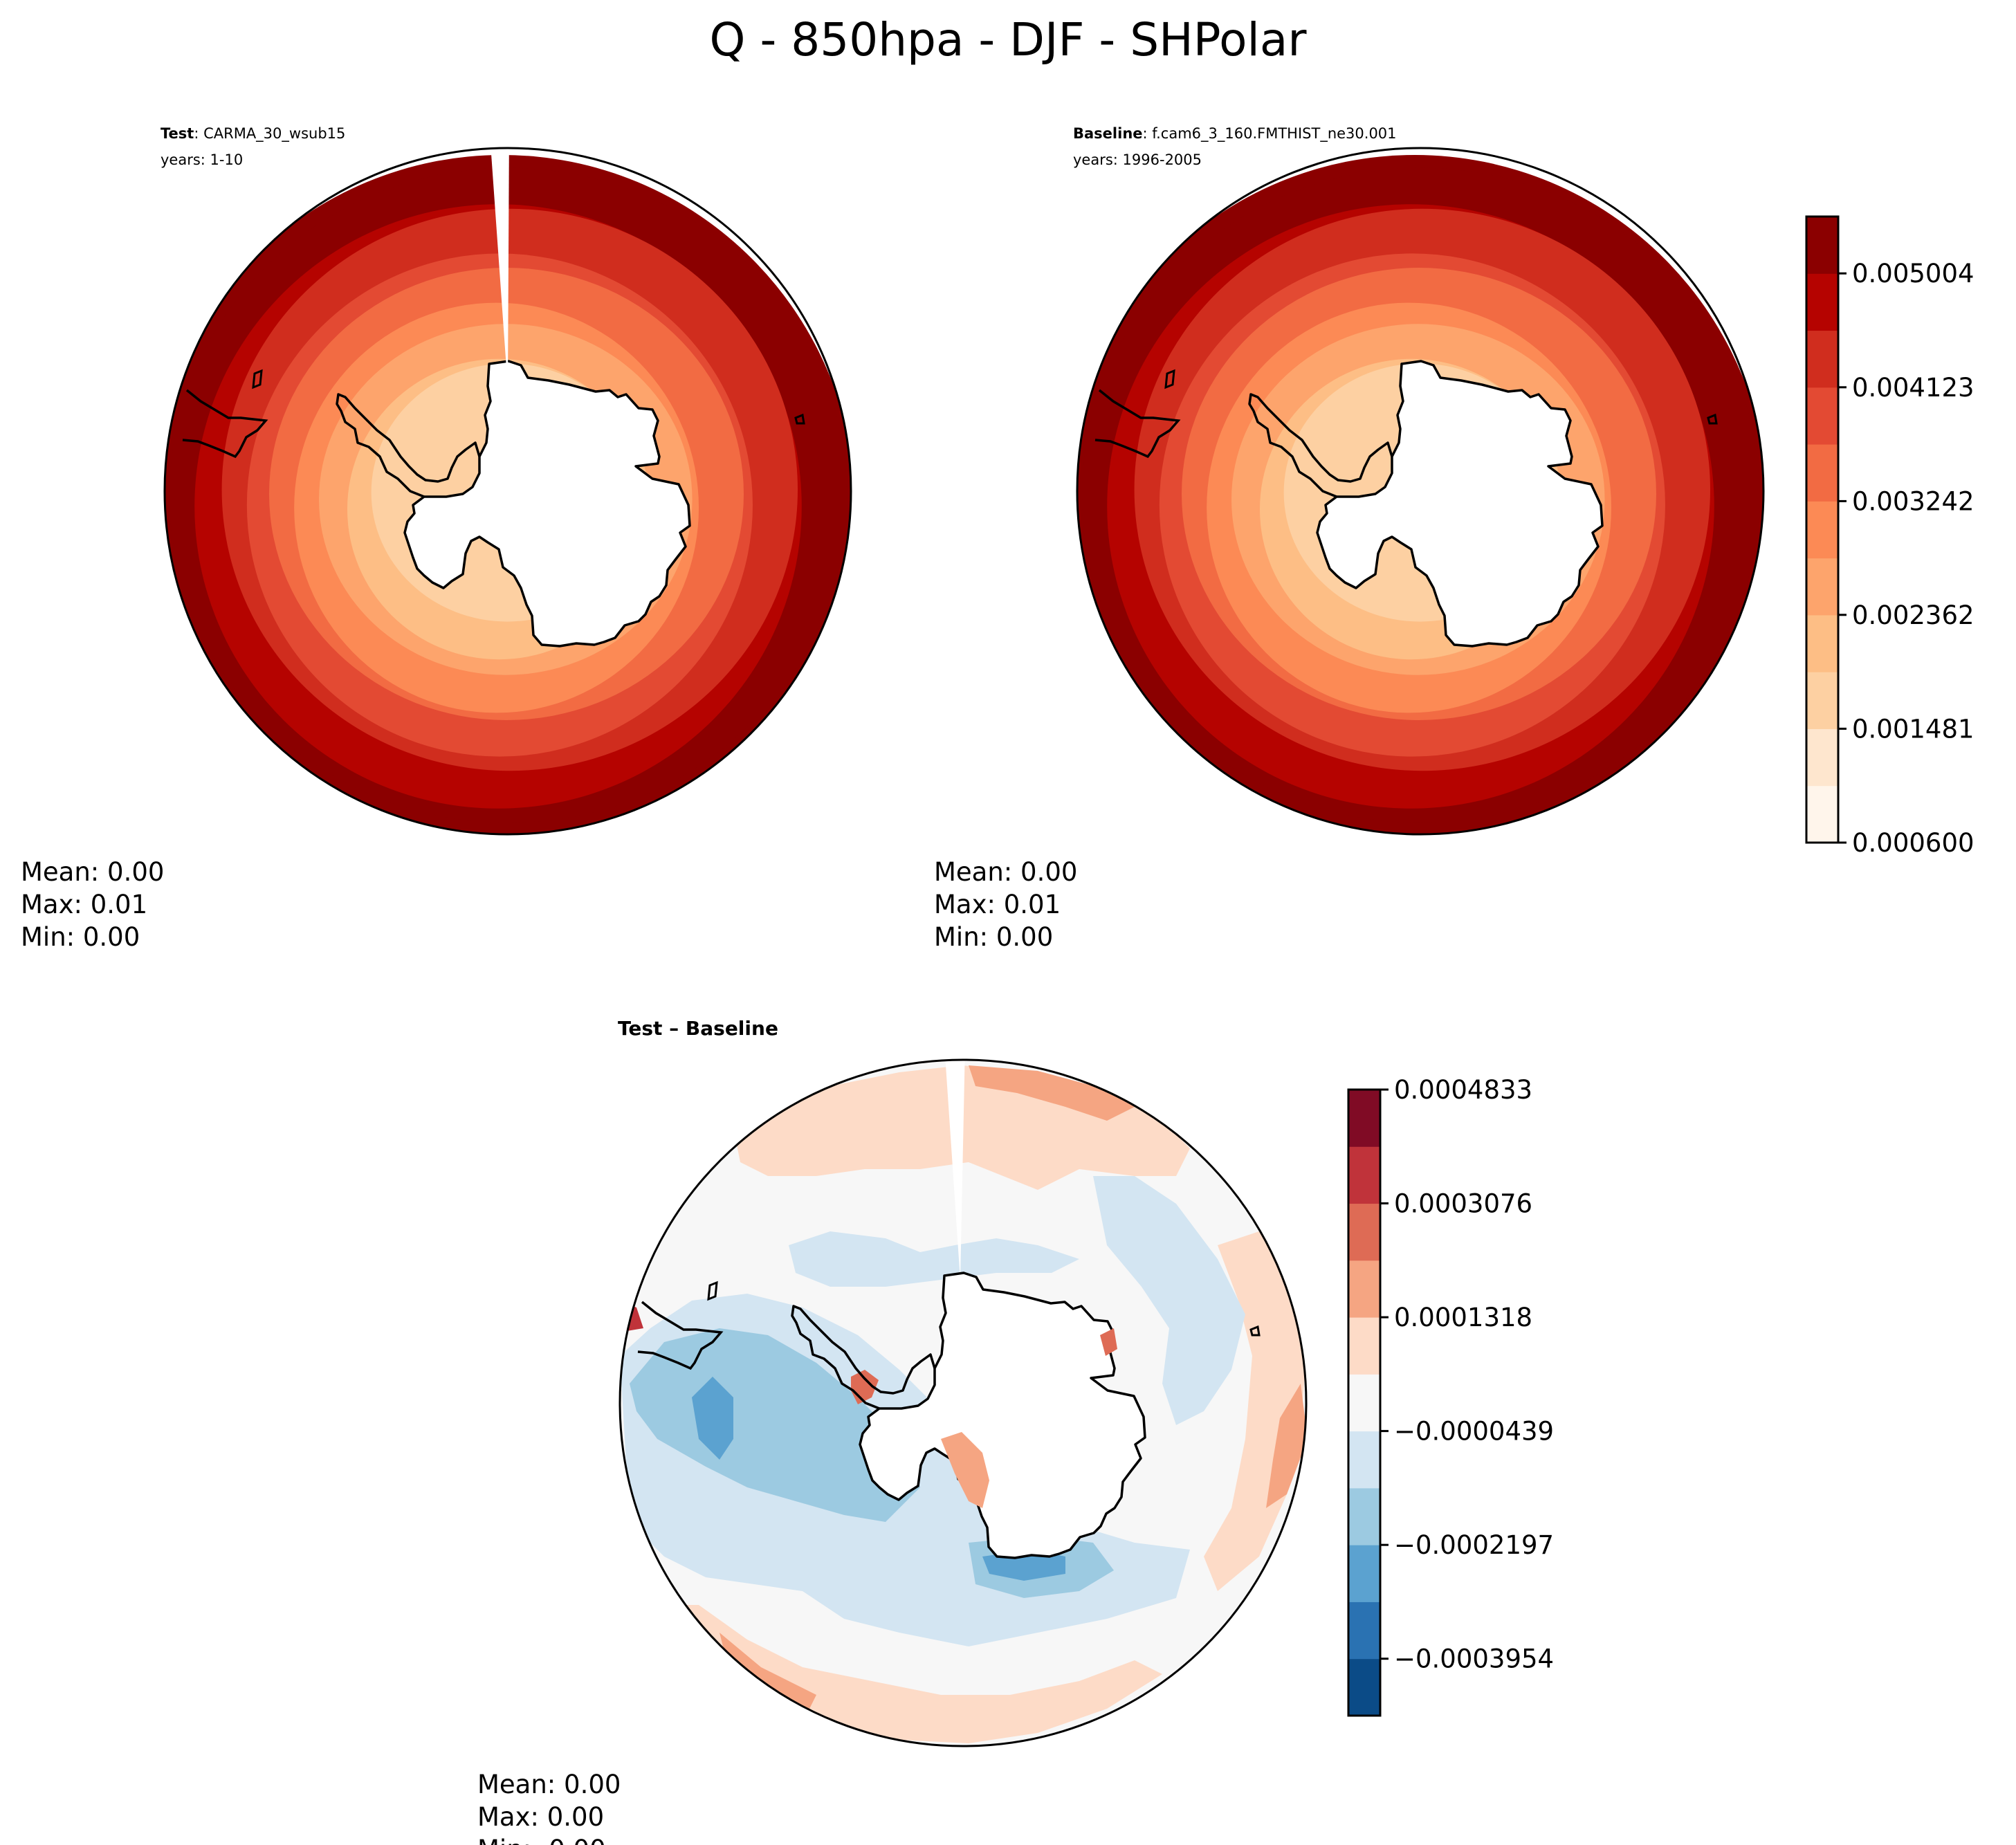  I want to click on antarctica-test, so click(547, 504).